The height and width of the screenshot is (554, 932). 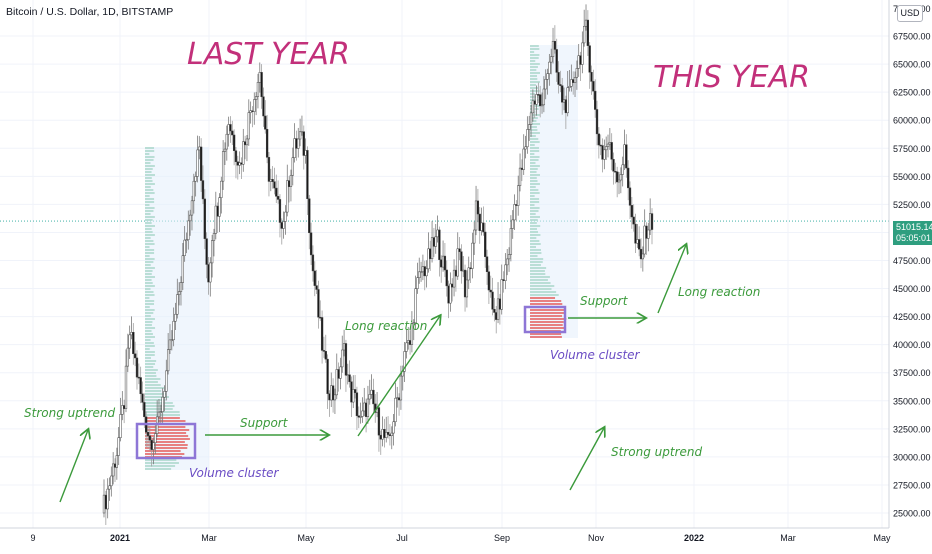 What do you see at coordinates (604, 301) in the screenshot?
I see `support-label-2: Support` at bounding box center [604, 301].